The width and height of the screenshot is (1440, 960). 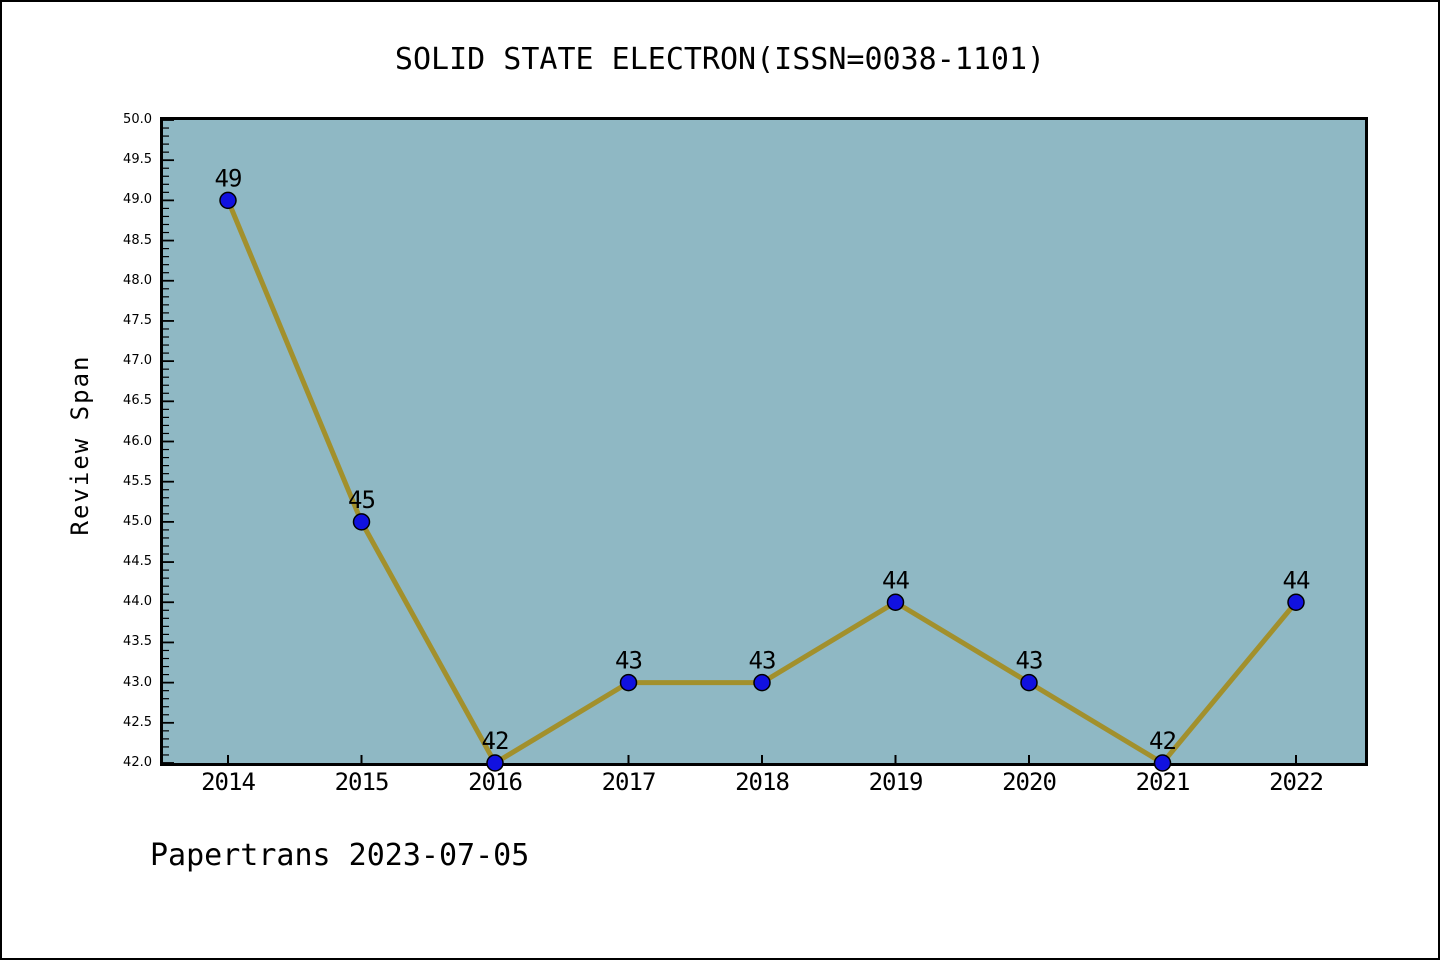 What do you see at coordinates (137, 602) in the screenshot?
I see `y-tick-label: 44.0` at bounding box center [137, 602].